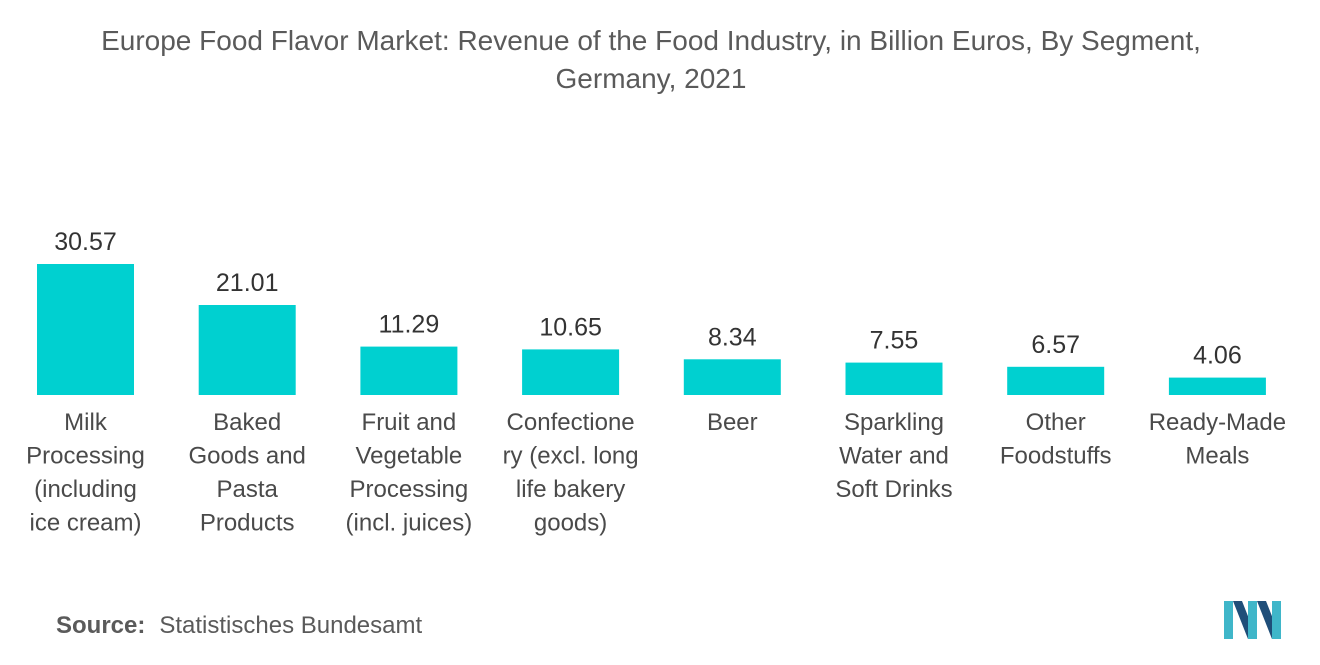 This screenshot has width=1320, height=665. Describe the element at coordinates (570, 327) in the screenshot. I see `value-label-3: 10.65` at that location.